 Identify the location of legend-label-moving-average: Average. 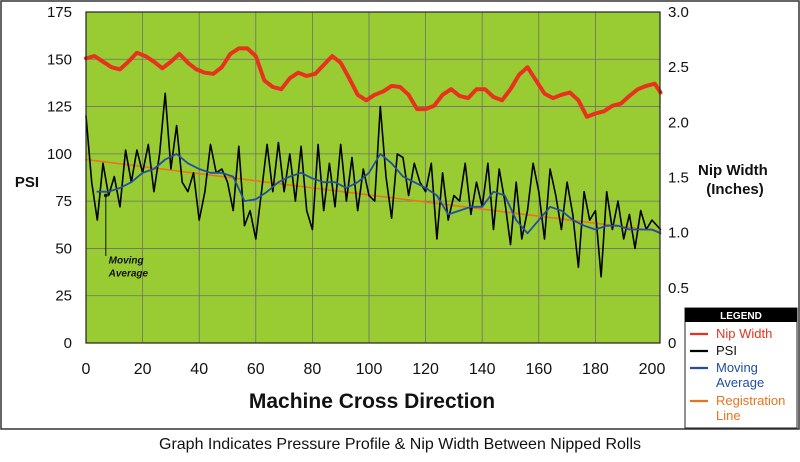
(740, 382).